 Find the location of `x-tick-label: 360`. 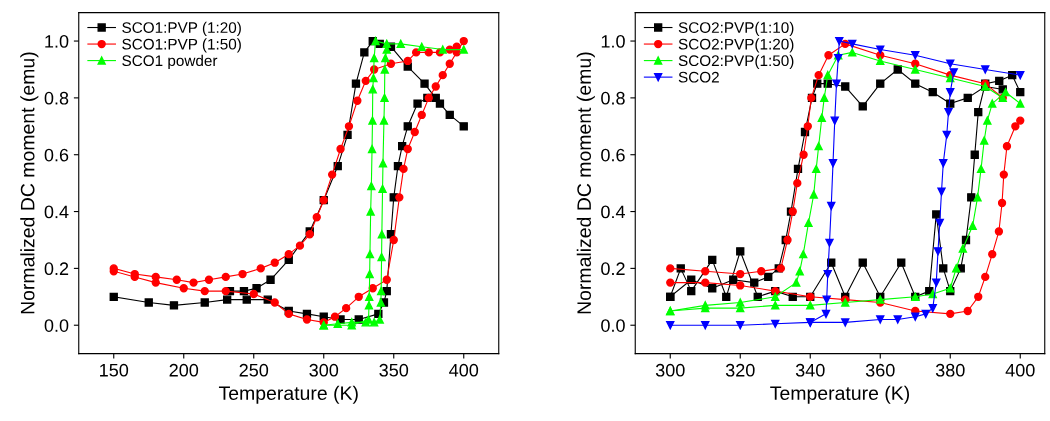

x-tick-label: 360 is located at coordinates (880, 370).